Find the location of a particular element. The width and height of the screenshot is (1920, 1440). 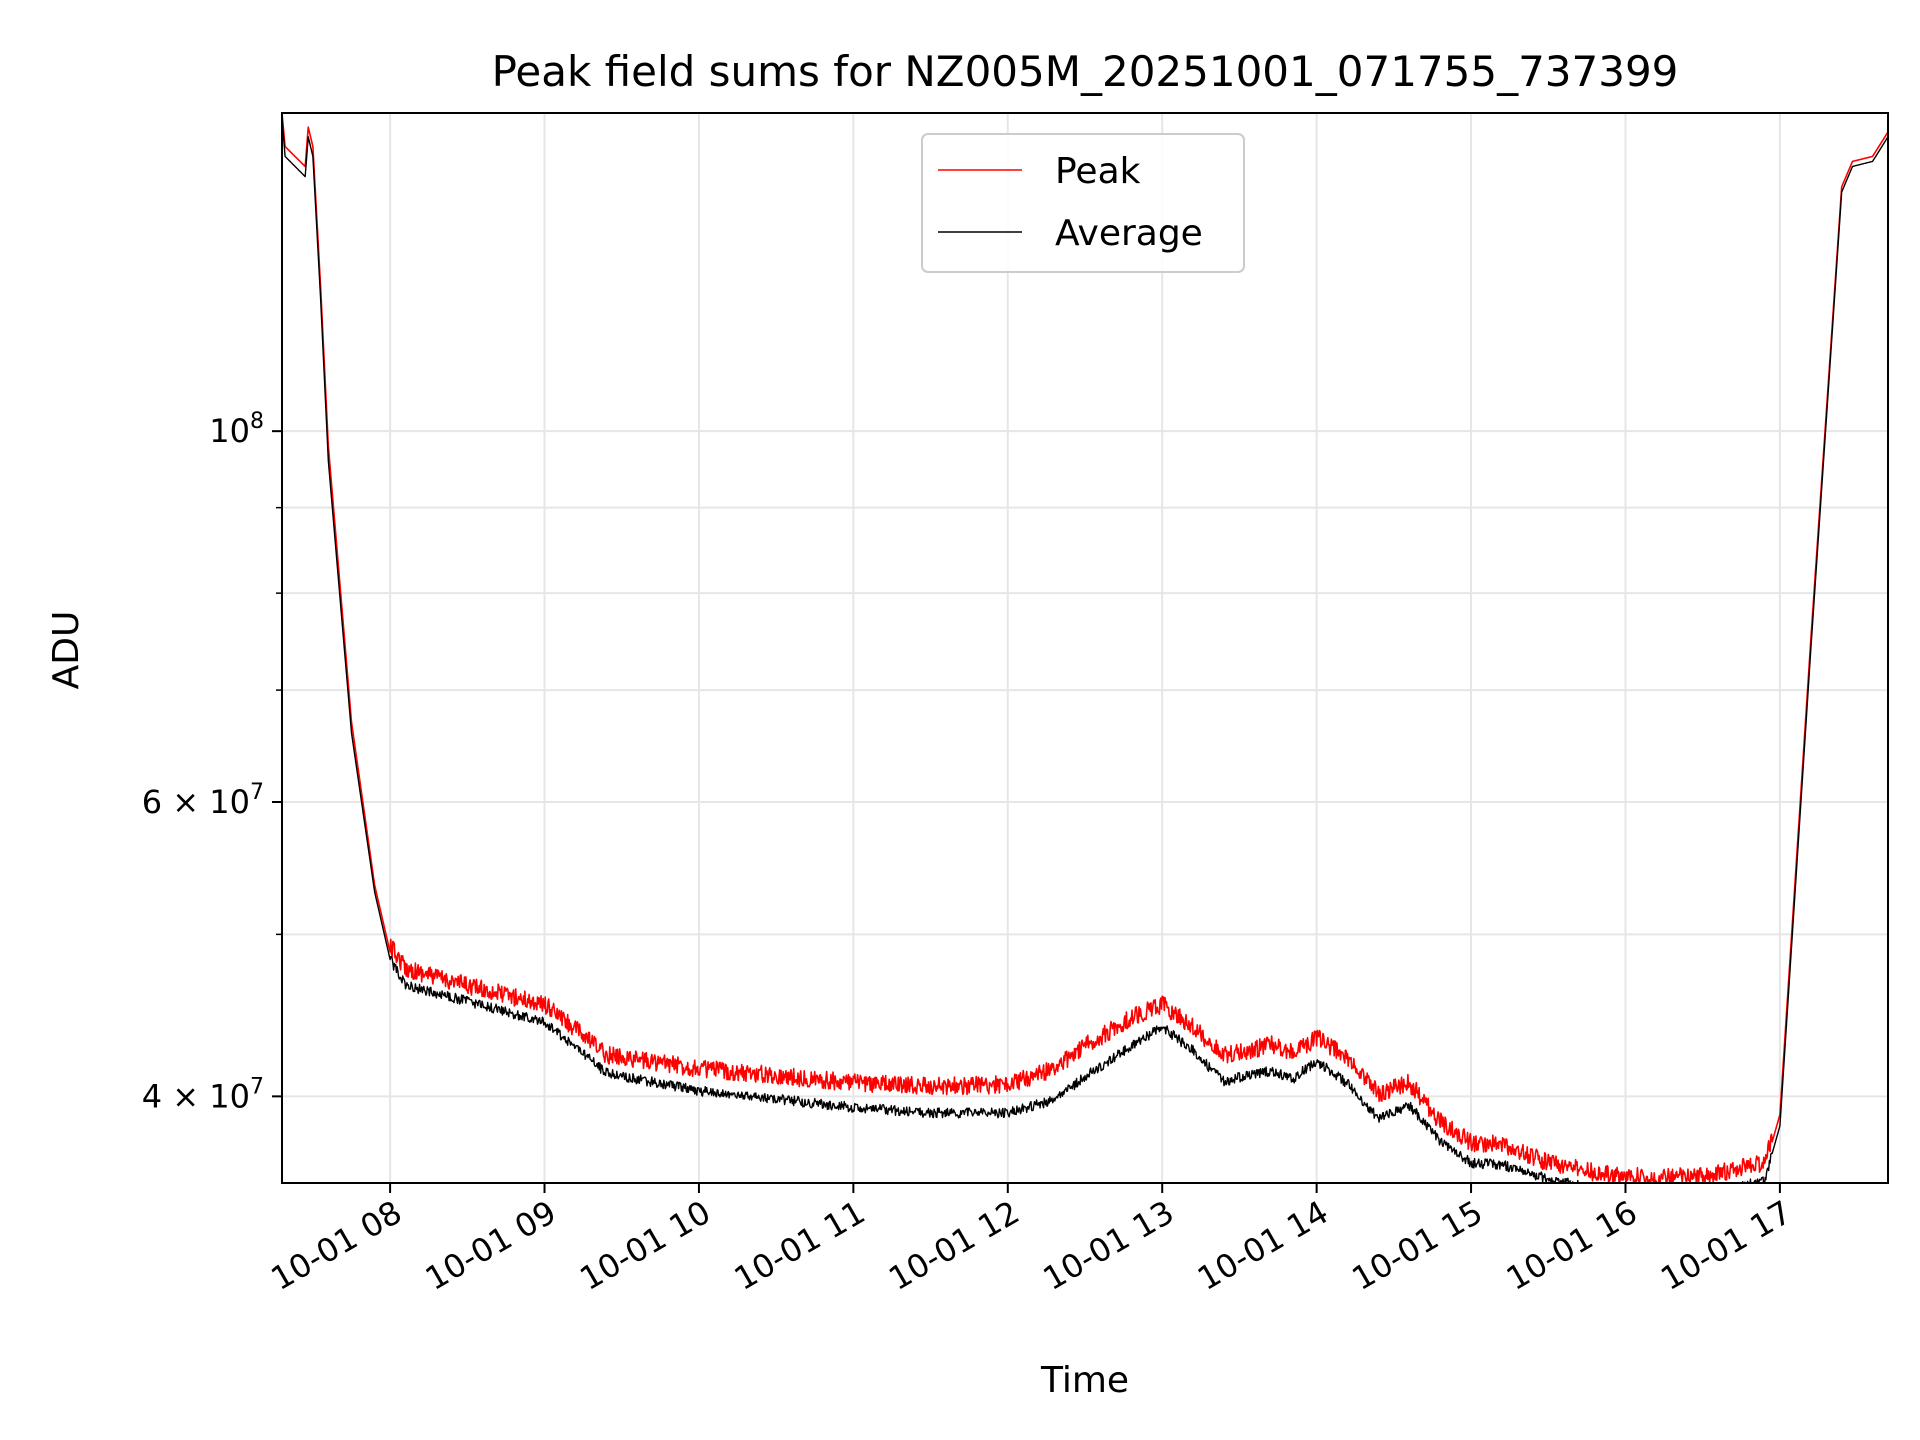

y-tick-label: 108 is located at coordinates (236, 429).